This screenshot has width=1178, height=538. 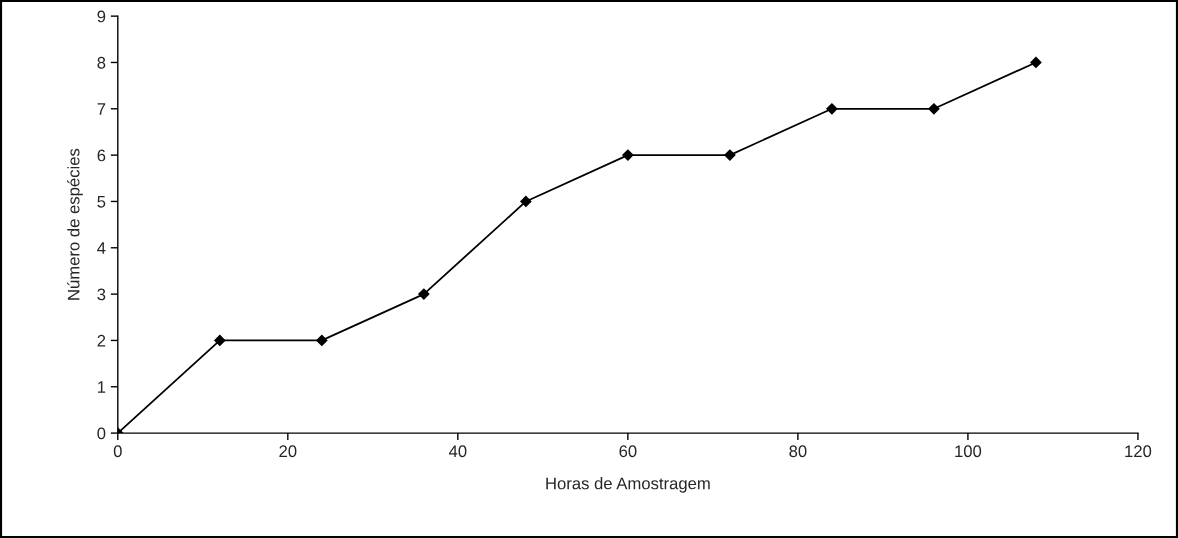 I want to click on x-tick-label: 40, so click(x=457, y=451).